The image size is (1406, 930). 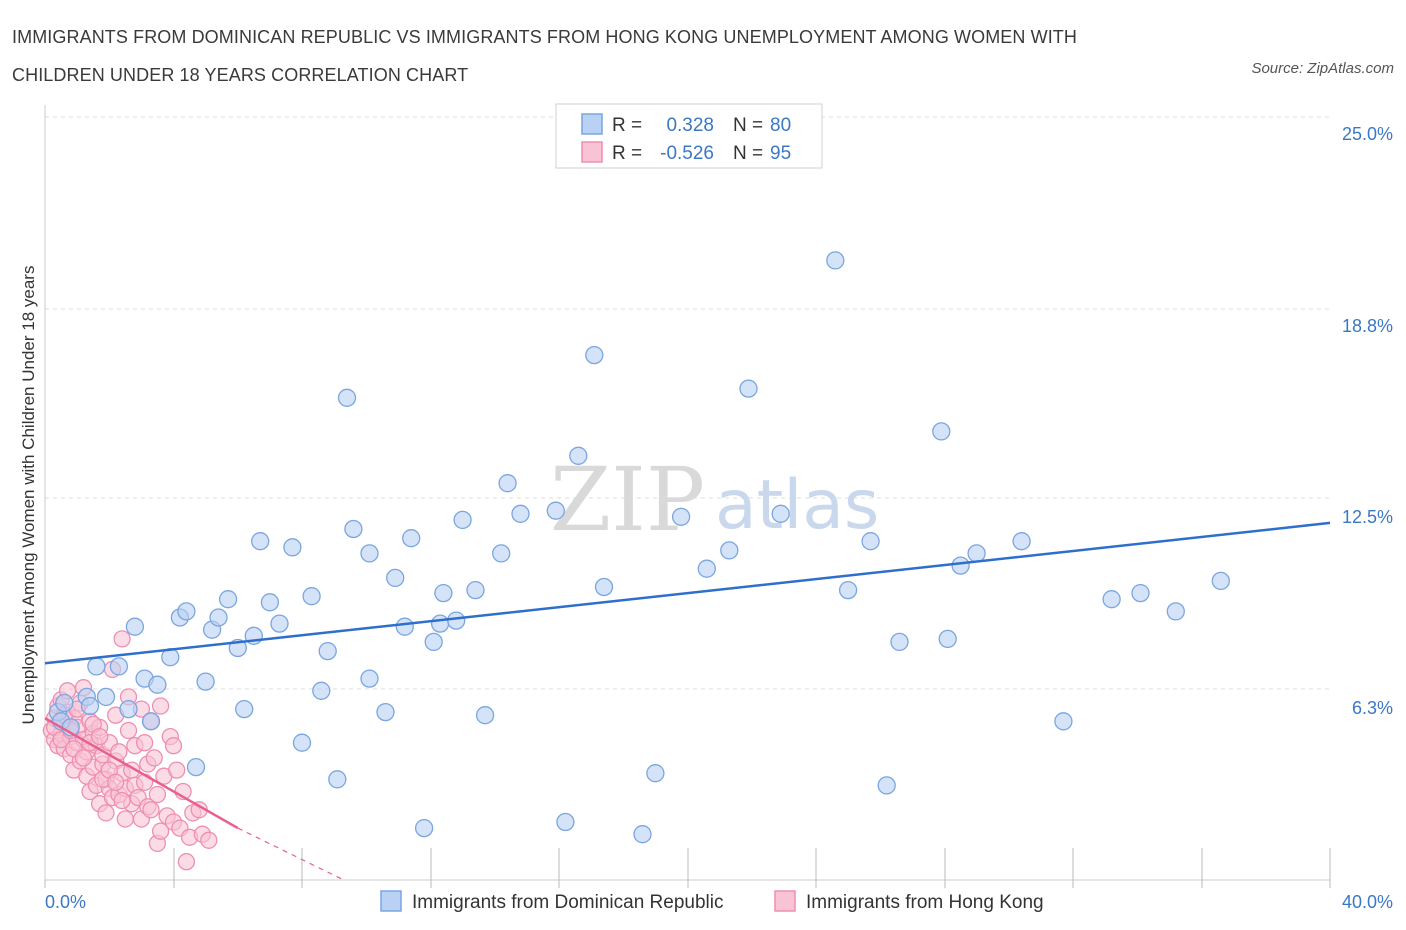 What do you see at coordinates (627, 499) in the screenshot?
I see `watermark-zip: ZIP` at bounding box center [627, 499].